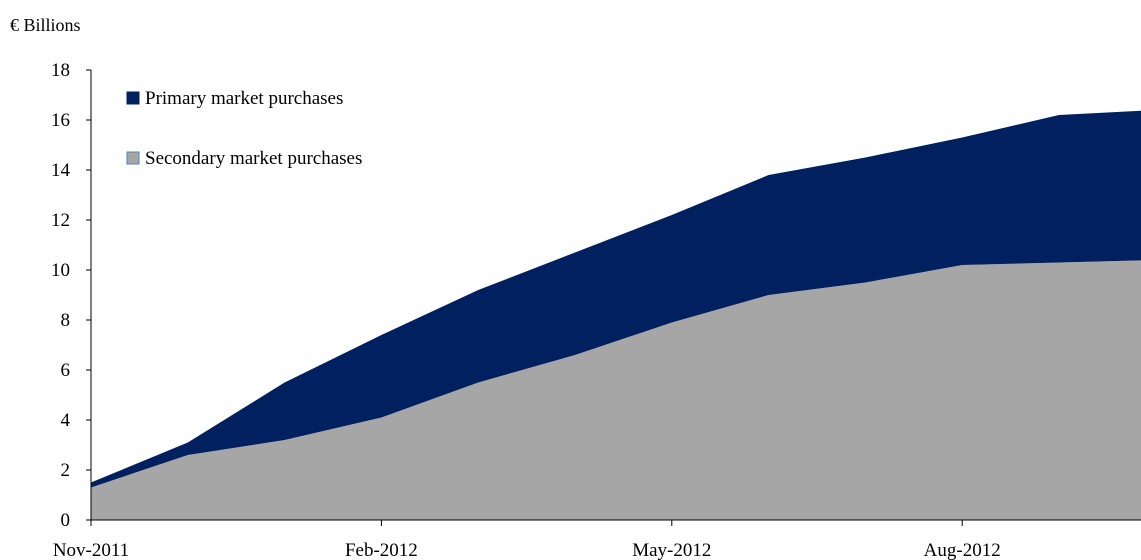  I want to click on x-tick-label: Feb-2012, so click(381, 550).